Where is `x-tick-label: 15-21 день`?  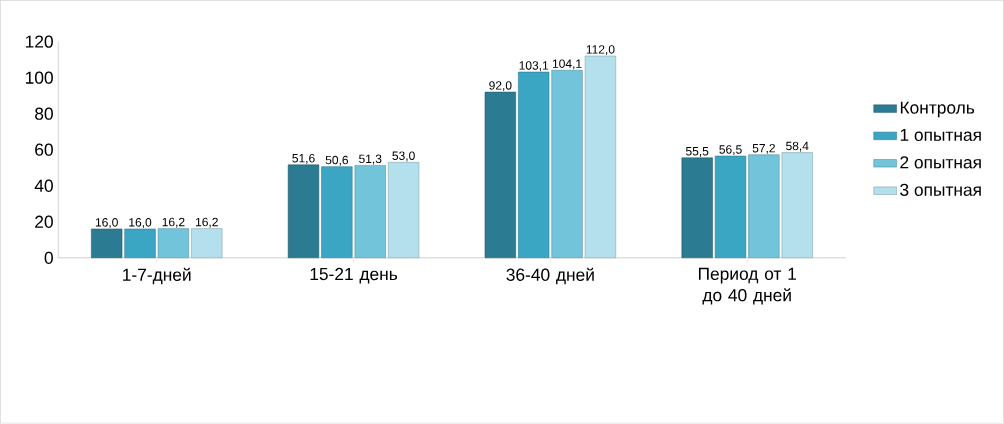 x-tick-label: 15-21 день is located at coordinates (354, 276).